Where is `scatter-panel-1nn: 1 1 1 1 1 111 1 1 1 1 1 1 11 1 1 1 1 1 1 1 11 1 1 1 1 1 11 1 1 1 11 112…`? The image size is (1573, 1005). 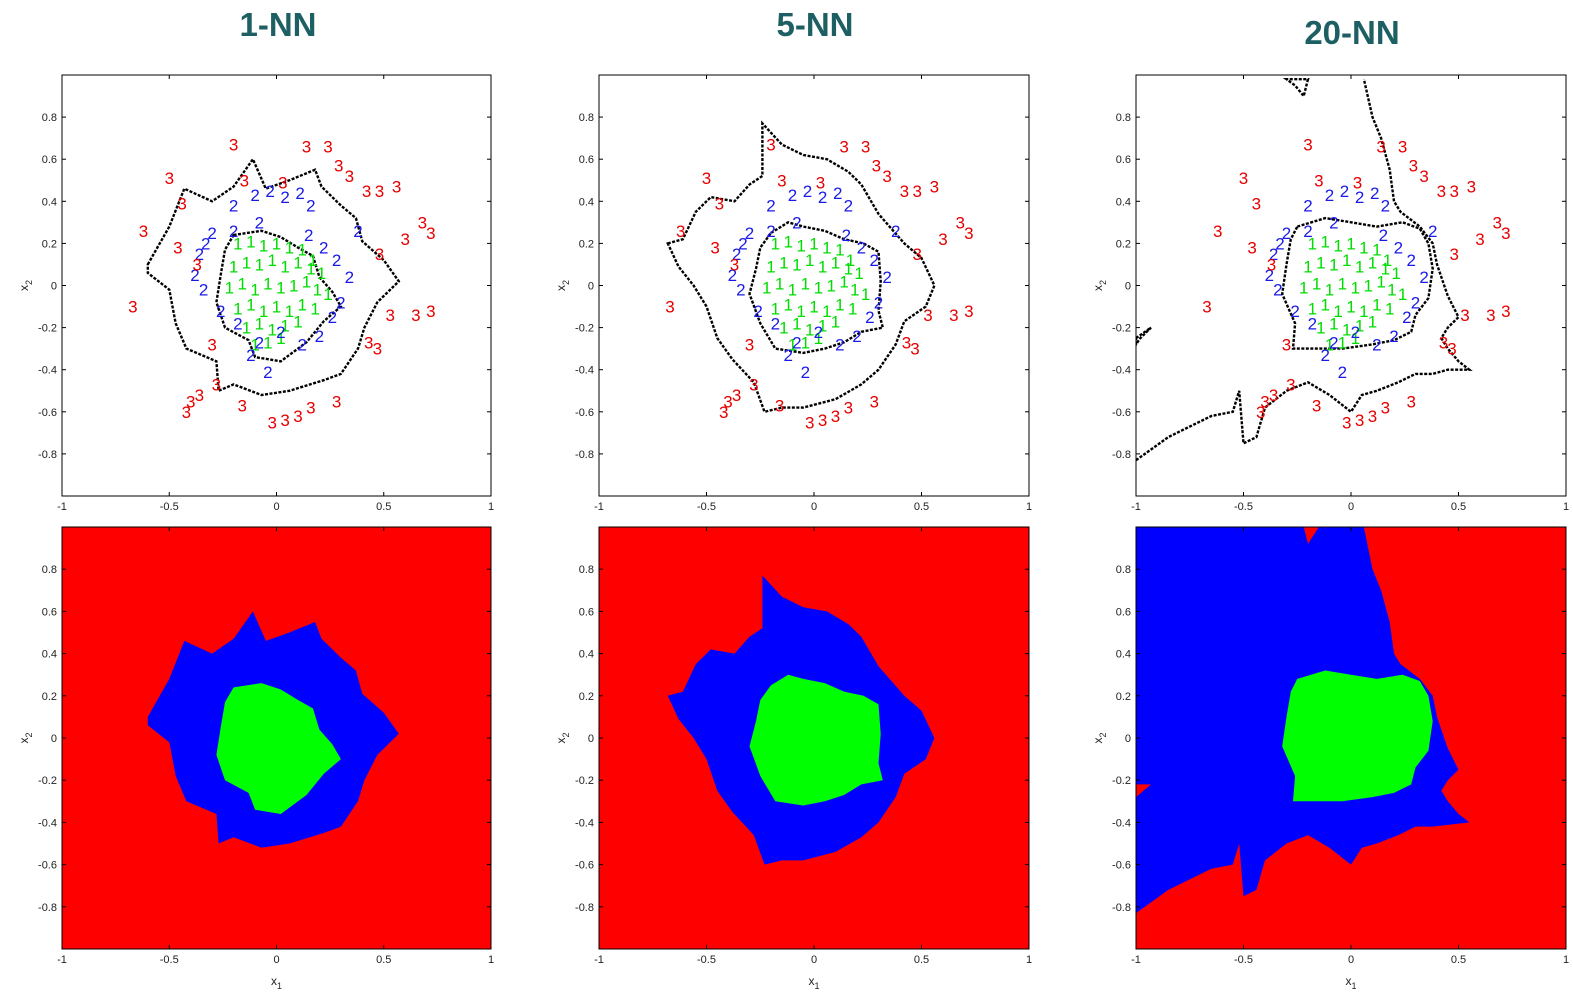 scatter-panel-1nn: 1 1 1 1 1 111 1 1 1 1 1 1 11 1 1 1 1 1 1 1 11 1 1 1 1 1 11 1 1 1 11 112… is located at coordinates (255, 293).